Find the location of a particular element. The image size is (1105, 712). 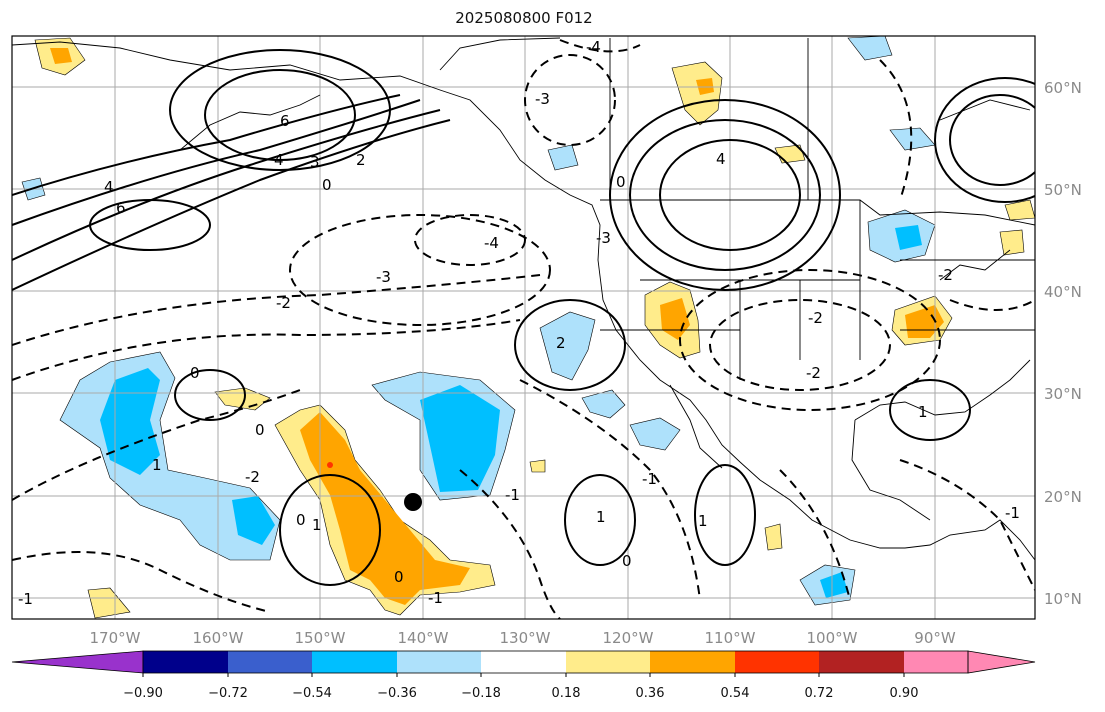

colorbar-label: 0.90 is located at coordinates (904, 693).